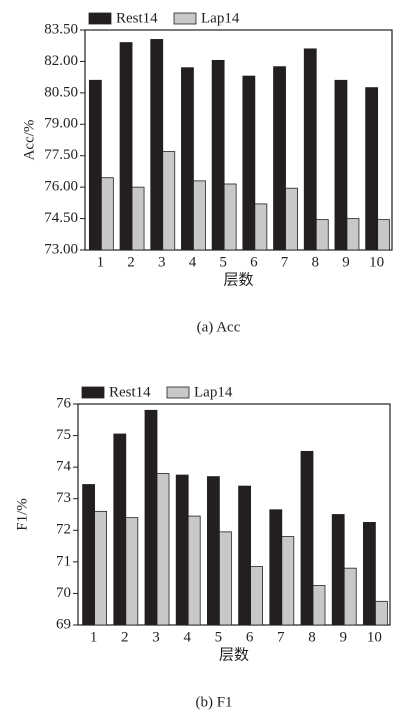 The width and height of the screenshot is (412, 720). I want to click on y-tick-label: 74.50, so click(61, 218).